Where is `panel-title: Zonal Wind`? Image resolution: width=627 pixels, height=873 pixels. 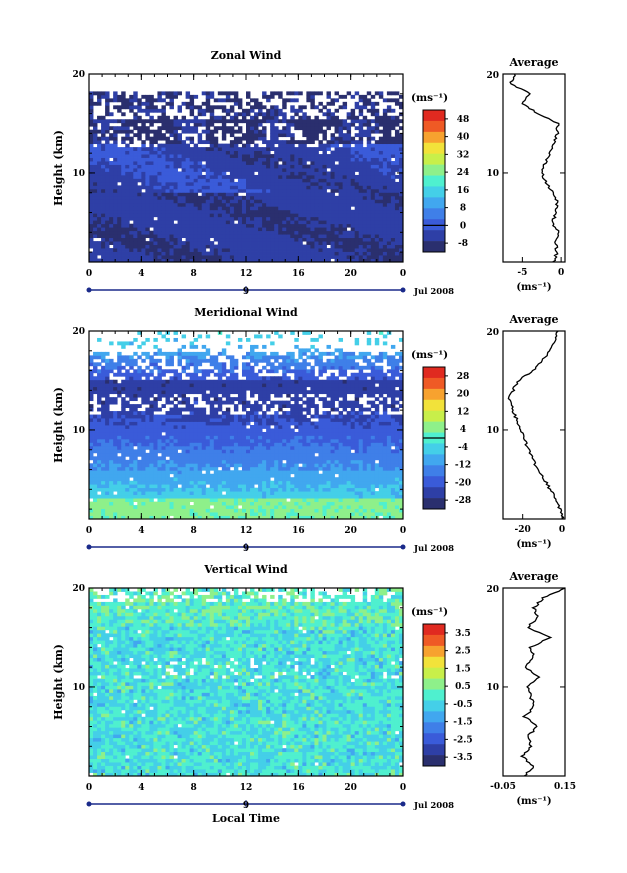 panel-title: Zonal Wind is located at coordinates (246, 55).